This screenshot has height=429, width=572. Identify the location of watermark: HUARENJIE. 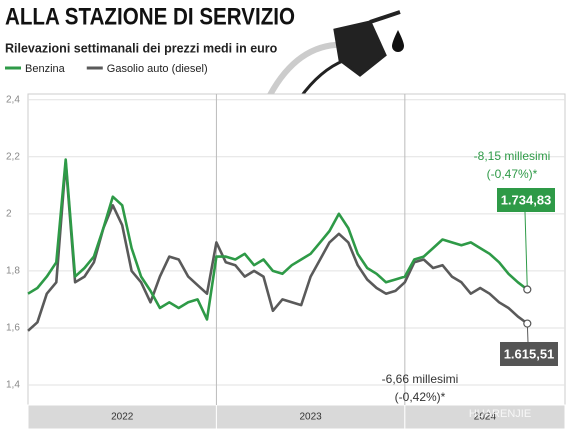
(500, 414).